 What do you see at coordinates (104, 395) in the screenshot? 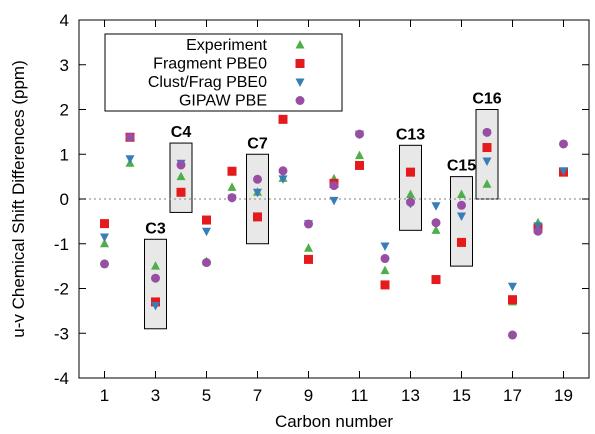
I see `x-tick-label: 1` at bounding box center [104, 395].